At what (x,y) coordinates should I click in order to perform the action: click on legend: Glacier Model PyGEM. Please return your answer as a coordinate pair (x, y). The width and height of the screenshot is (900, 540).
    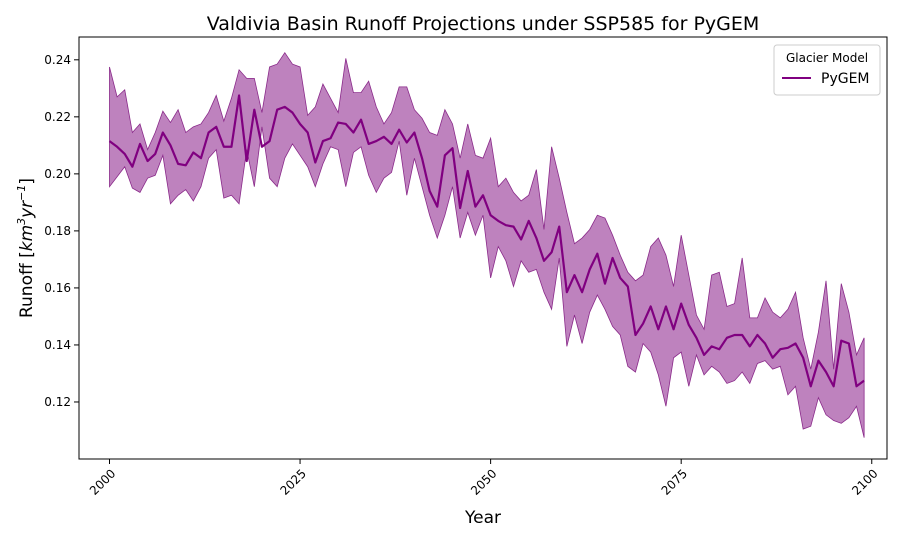
    Looking at the image, I should click on (827, 70).